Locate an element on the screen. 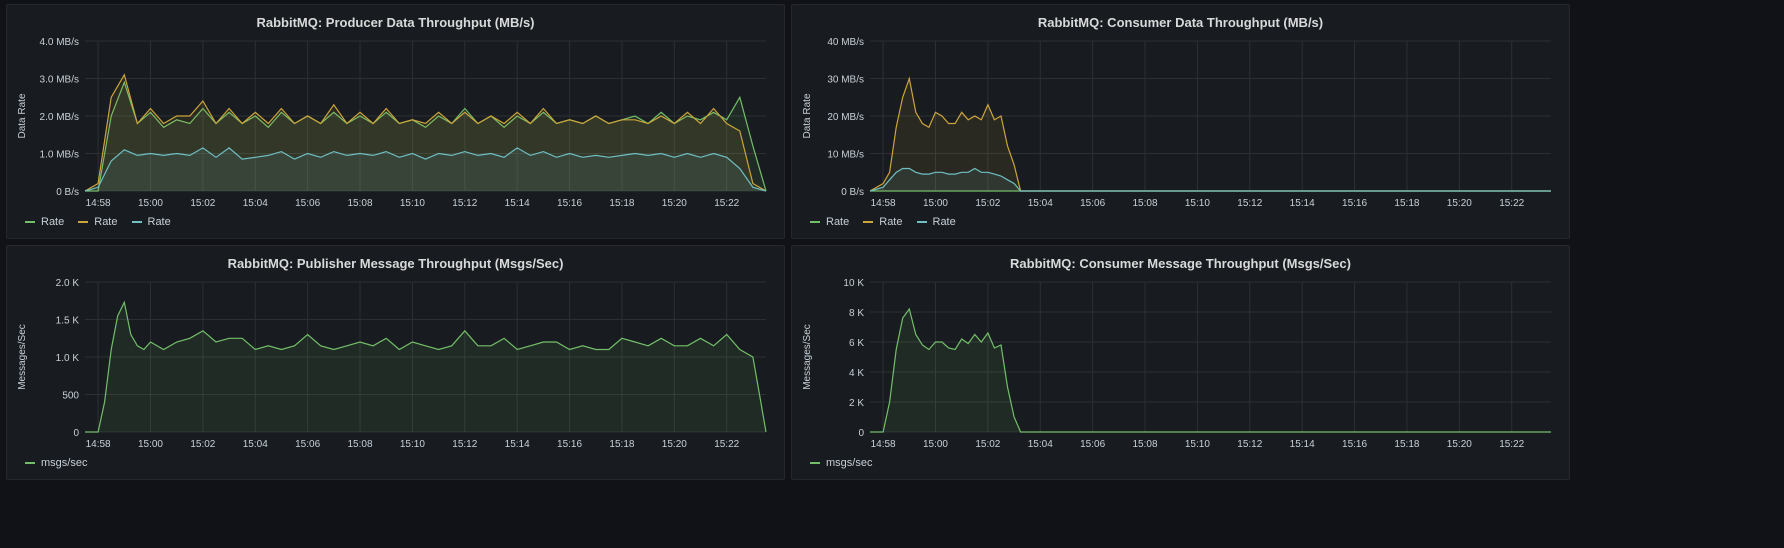 This screenshot has width=1784, height=548. y-tick-label: 6 K is located at coordinates (856, 343).